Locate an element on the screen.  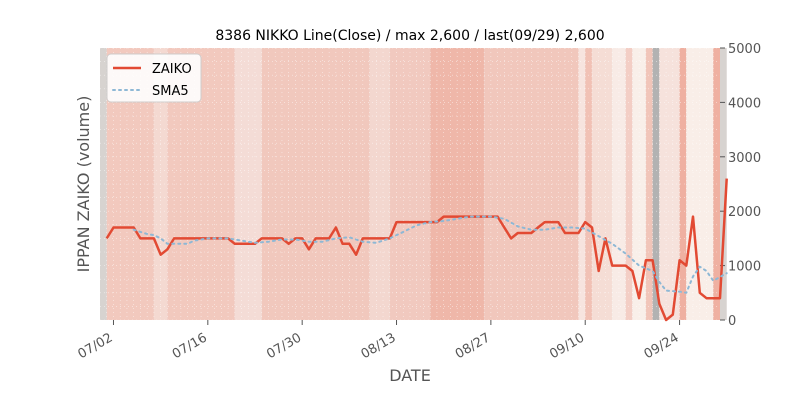
y-tick-label: 0 is located at coordinates (732, 321).